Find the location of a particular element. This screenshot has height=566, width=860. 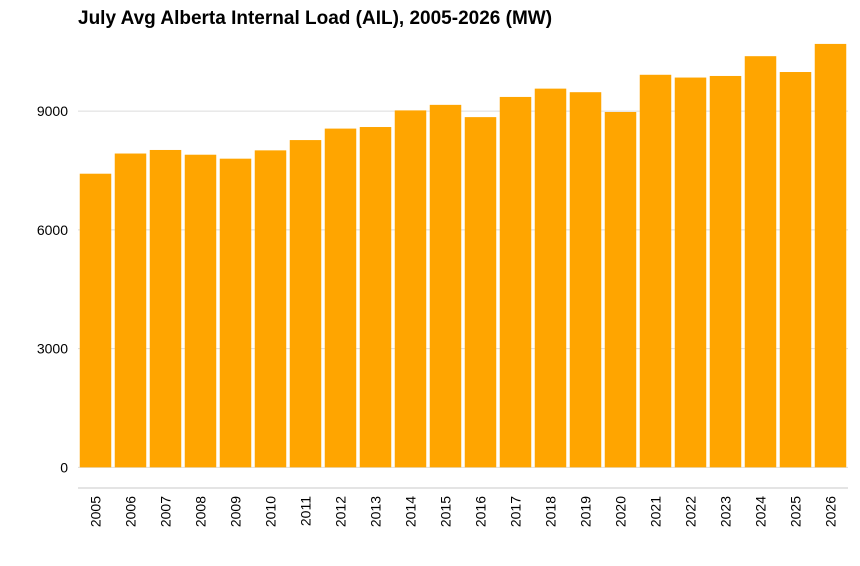

x-tick-label: 2011 is located at coordinates (306, 511).